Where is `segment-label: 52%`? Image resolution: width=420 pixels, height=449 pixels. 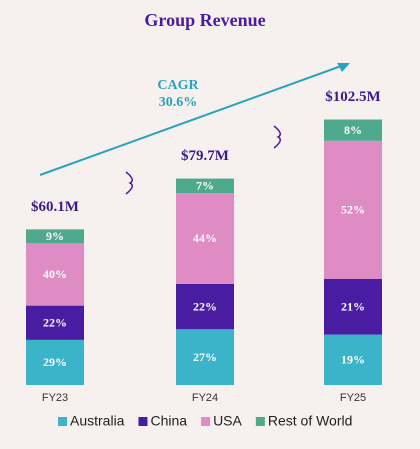
segment-label: 52% is located at coordinates (353, 210).